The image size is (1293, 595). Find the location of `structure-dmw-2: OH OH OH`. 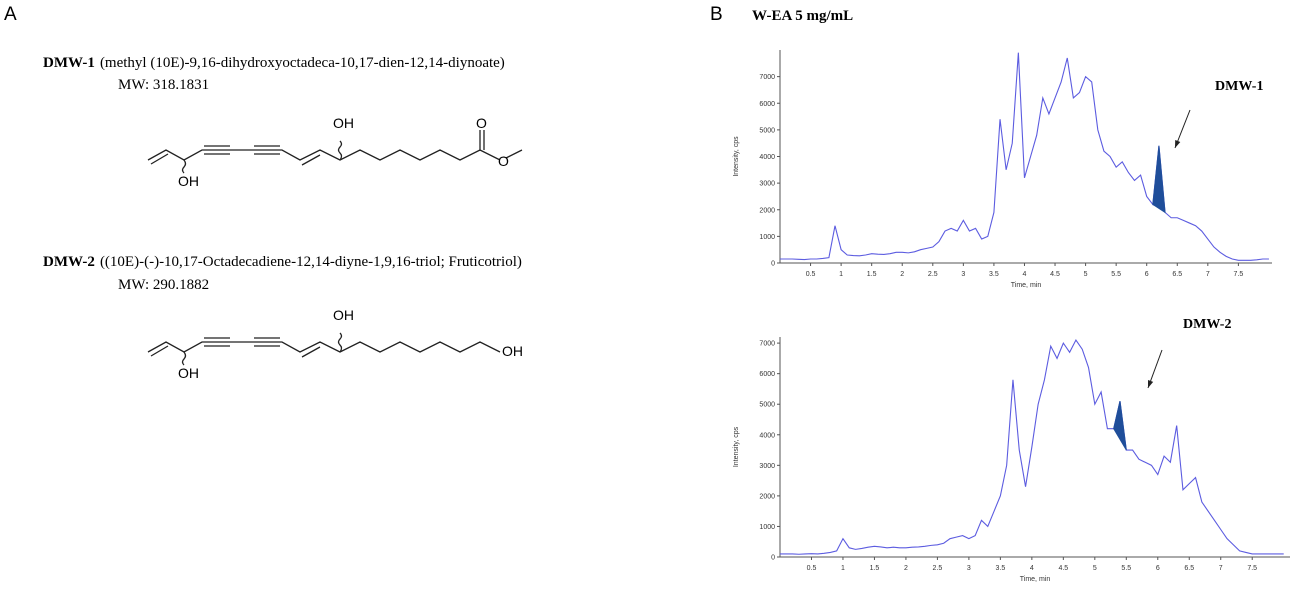

structure-dmw-2: OH OH OH is located at coordinates (335, 344).